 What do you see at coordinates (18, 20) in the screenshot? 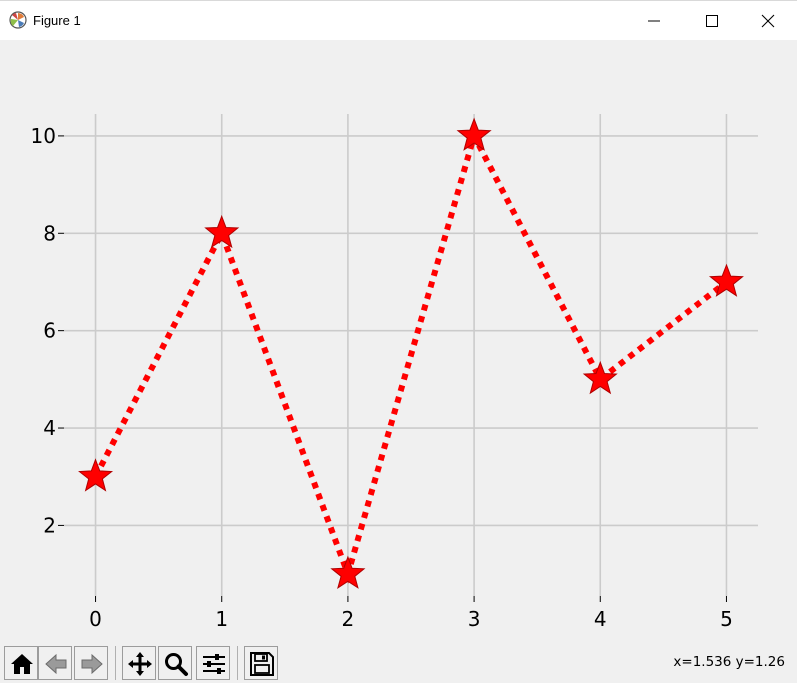
I see `matplotlib-logo-icon` at bounding box center [18, 20].